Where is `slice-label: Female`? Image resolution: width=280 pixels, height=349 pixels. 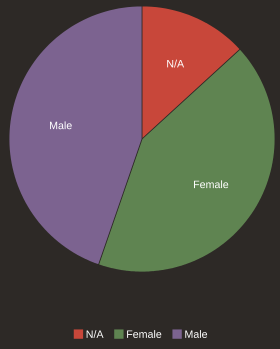
slice-label: Female is located at coordinates (211, 184).